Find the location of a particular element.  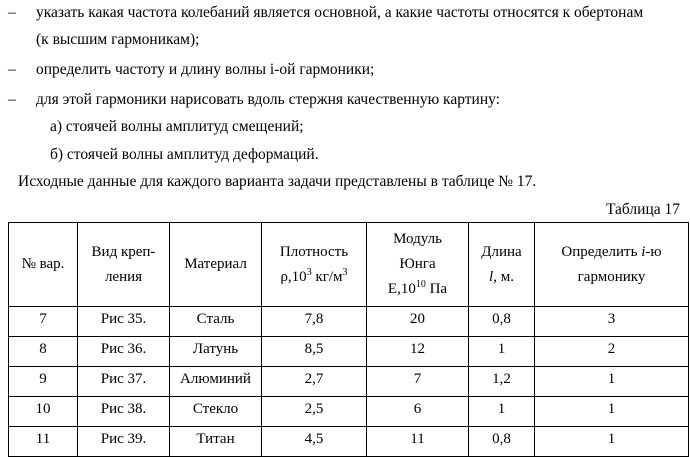

h: гармонику is located at coordinates (611, 276).